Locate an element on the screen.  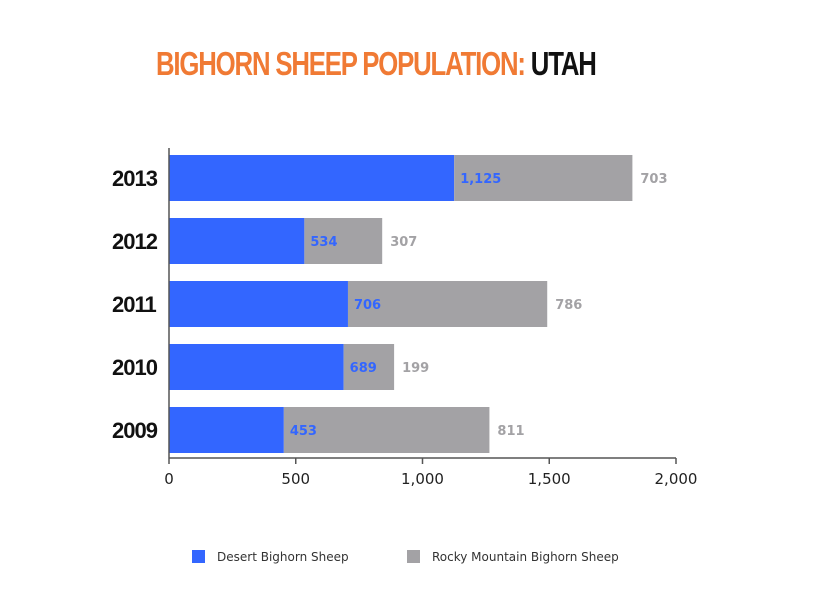
y-tick-label: 2011 is located at coordinates (134, 304).